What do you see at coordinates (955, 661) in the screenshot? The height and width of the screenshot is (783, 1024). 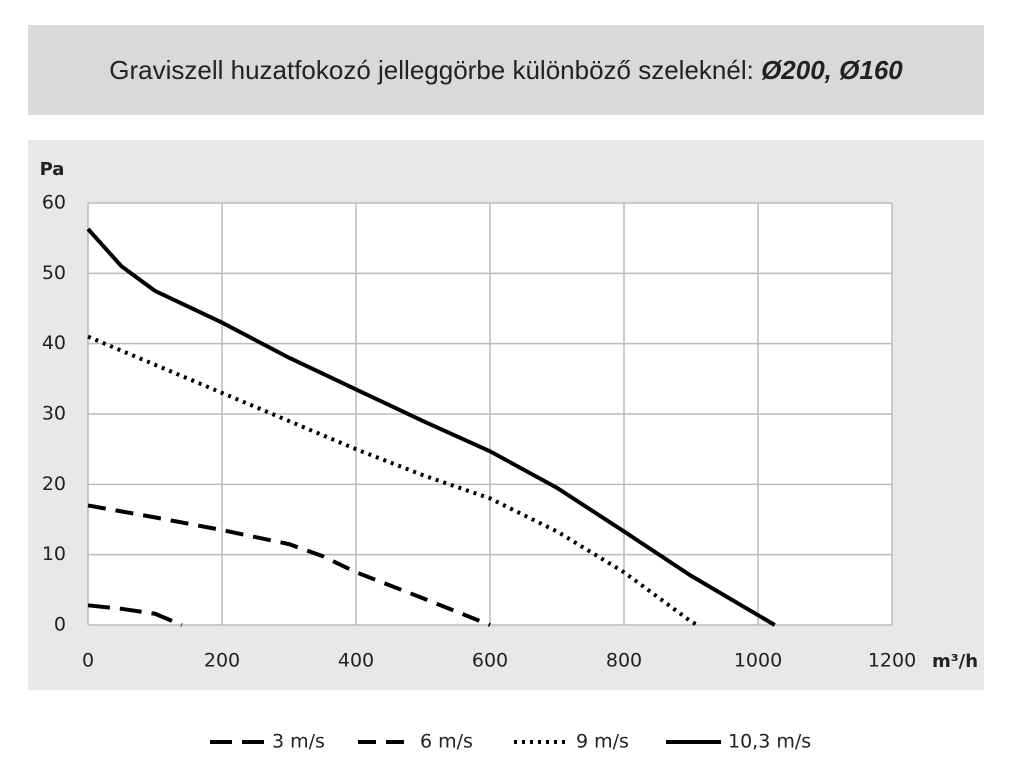 I see `x-axis-label: m³/h` at bounding box center [955, 661].